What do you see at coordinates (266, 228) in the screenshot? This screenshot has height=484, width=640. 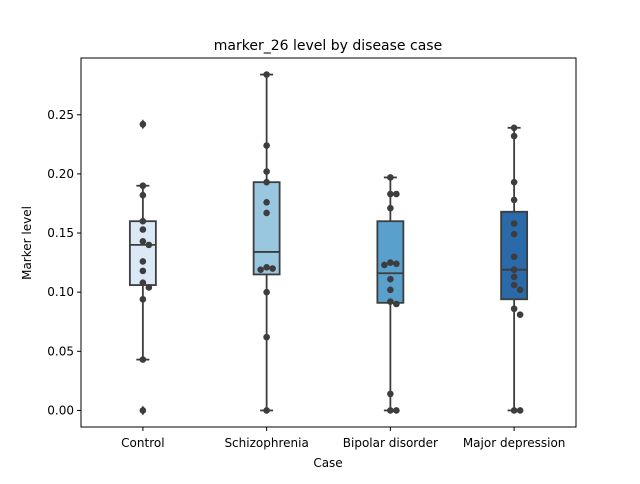 I see `box-iqr` at bounding box center [266, 228].